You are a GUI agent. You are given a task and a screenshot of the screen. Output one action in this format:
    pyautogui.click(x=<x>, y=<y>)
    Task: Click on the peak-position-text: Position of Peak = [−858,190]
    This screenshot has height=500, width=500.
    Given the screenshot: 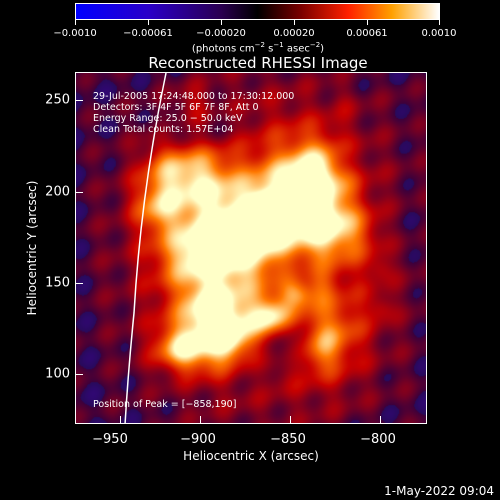 What is the action you would take?
    pyautogui.click(x=165, y=404)
    